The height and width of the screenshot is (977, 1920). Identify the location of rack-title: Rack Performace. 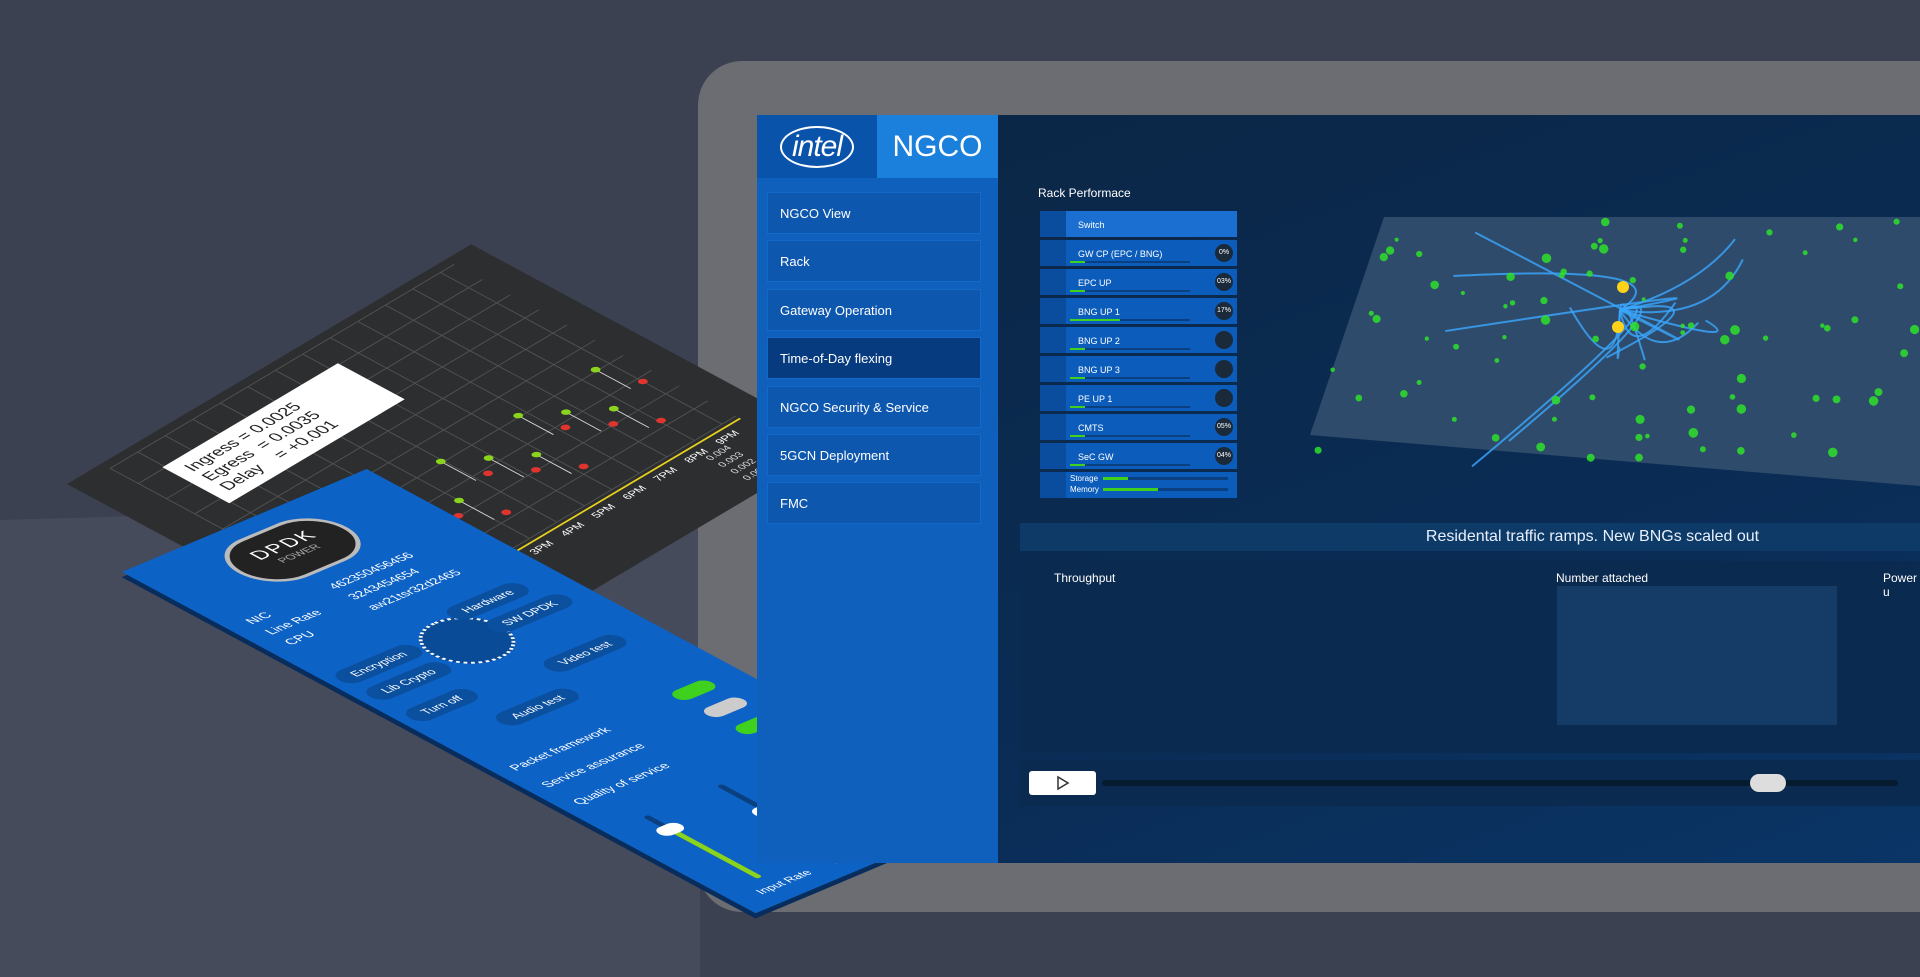
(1084, 193).